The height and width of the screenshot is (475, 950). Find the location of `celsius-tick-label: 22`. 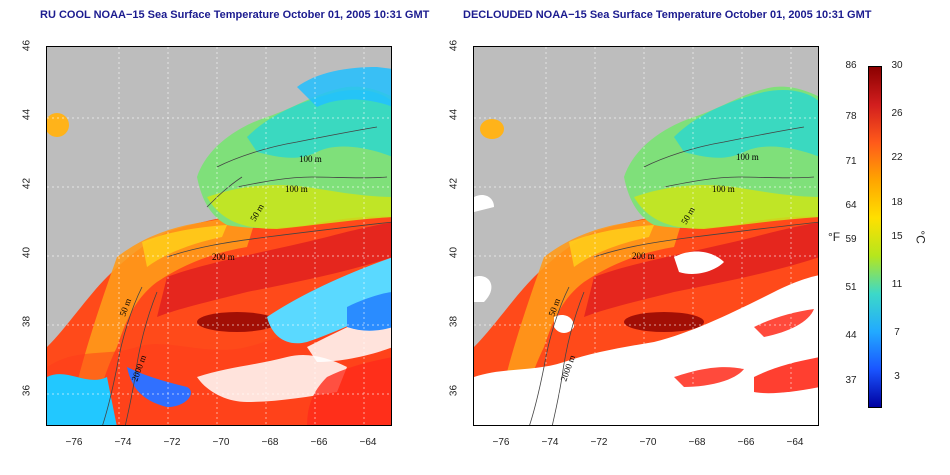

celsius-tick-label: 22 is located at coordinates (897, 158).